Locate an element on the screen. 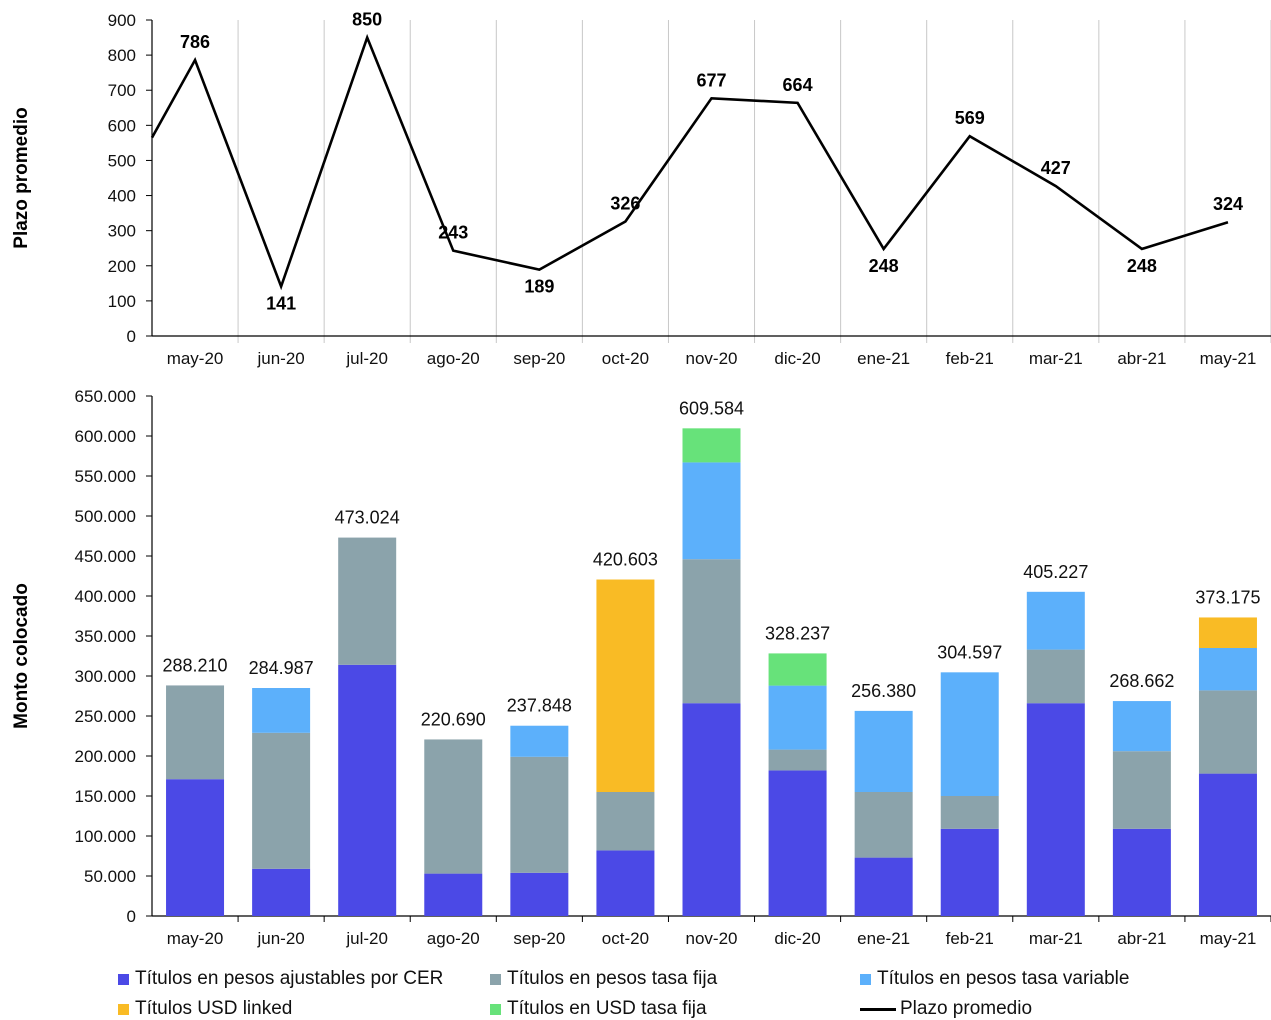 The height and width of the screenshot is (1020, 1271). line-data-label: 677 is located at coordinates (711, 80).